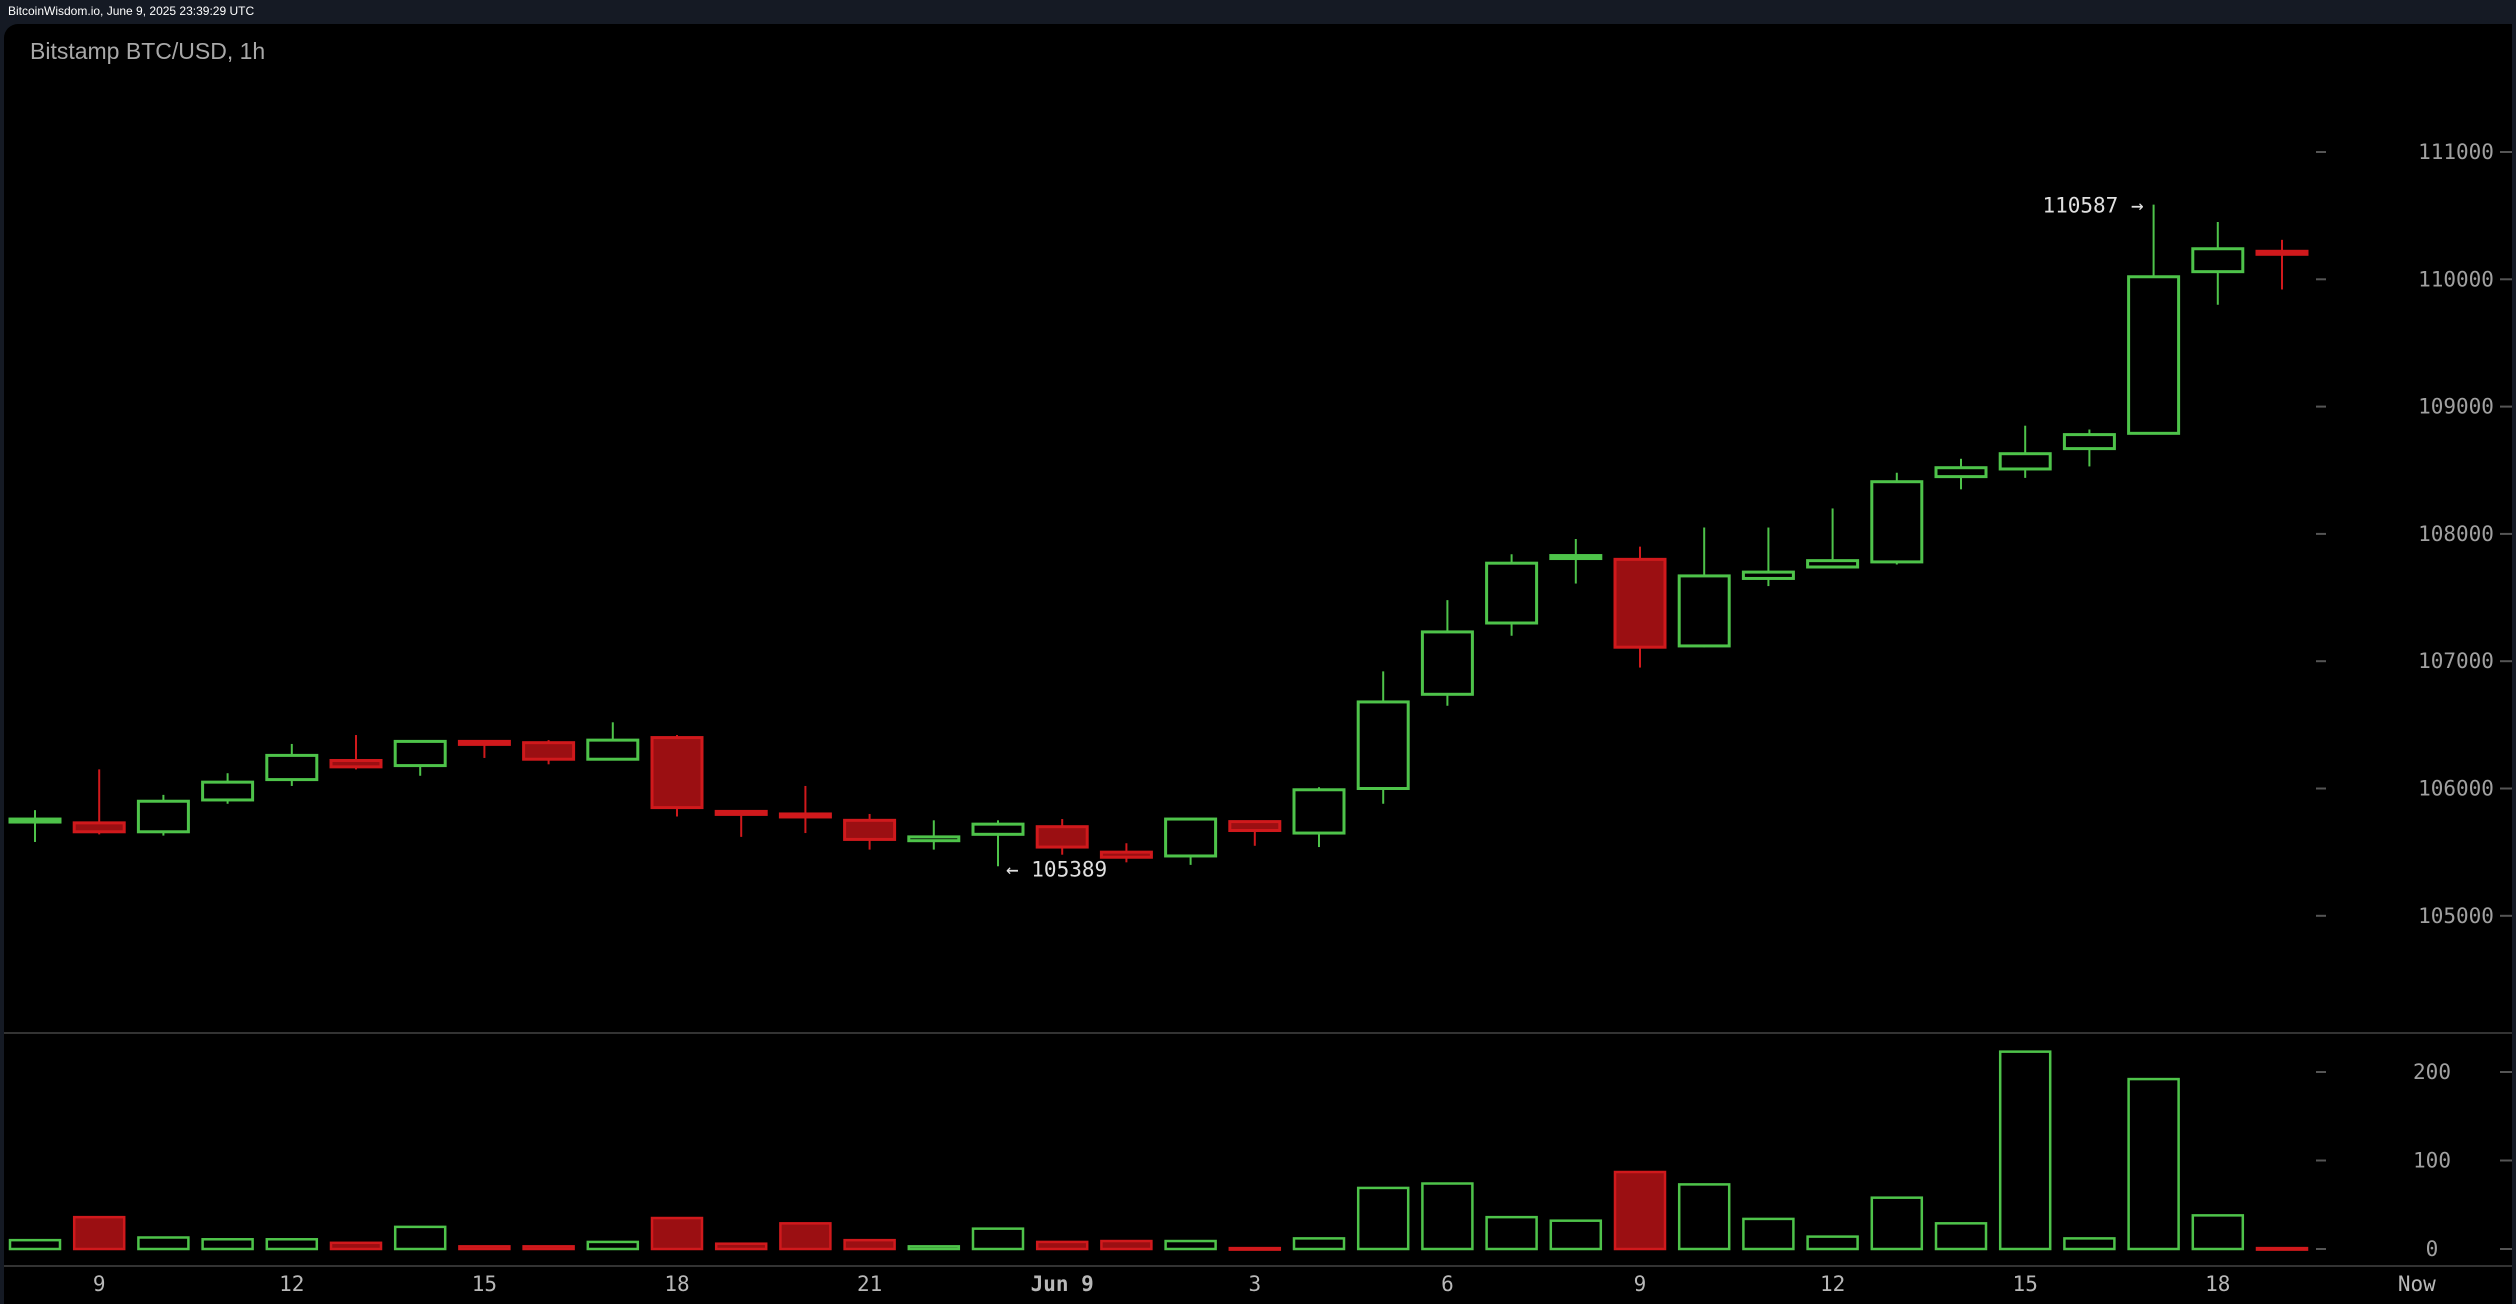  I want to click on price-tick-label: 110000, so click(2456, 279).